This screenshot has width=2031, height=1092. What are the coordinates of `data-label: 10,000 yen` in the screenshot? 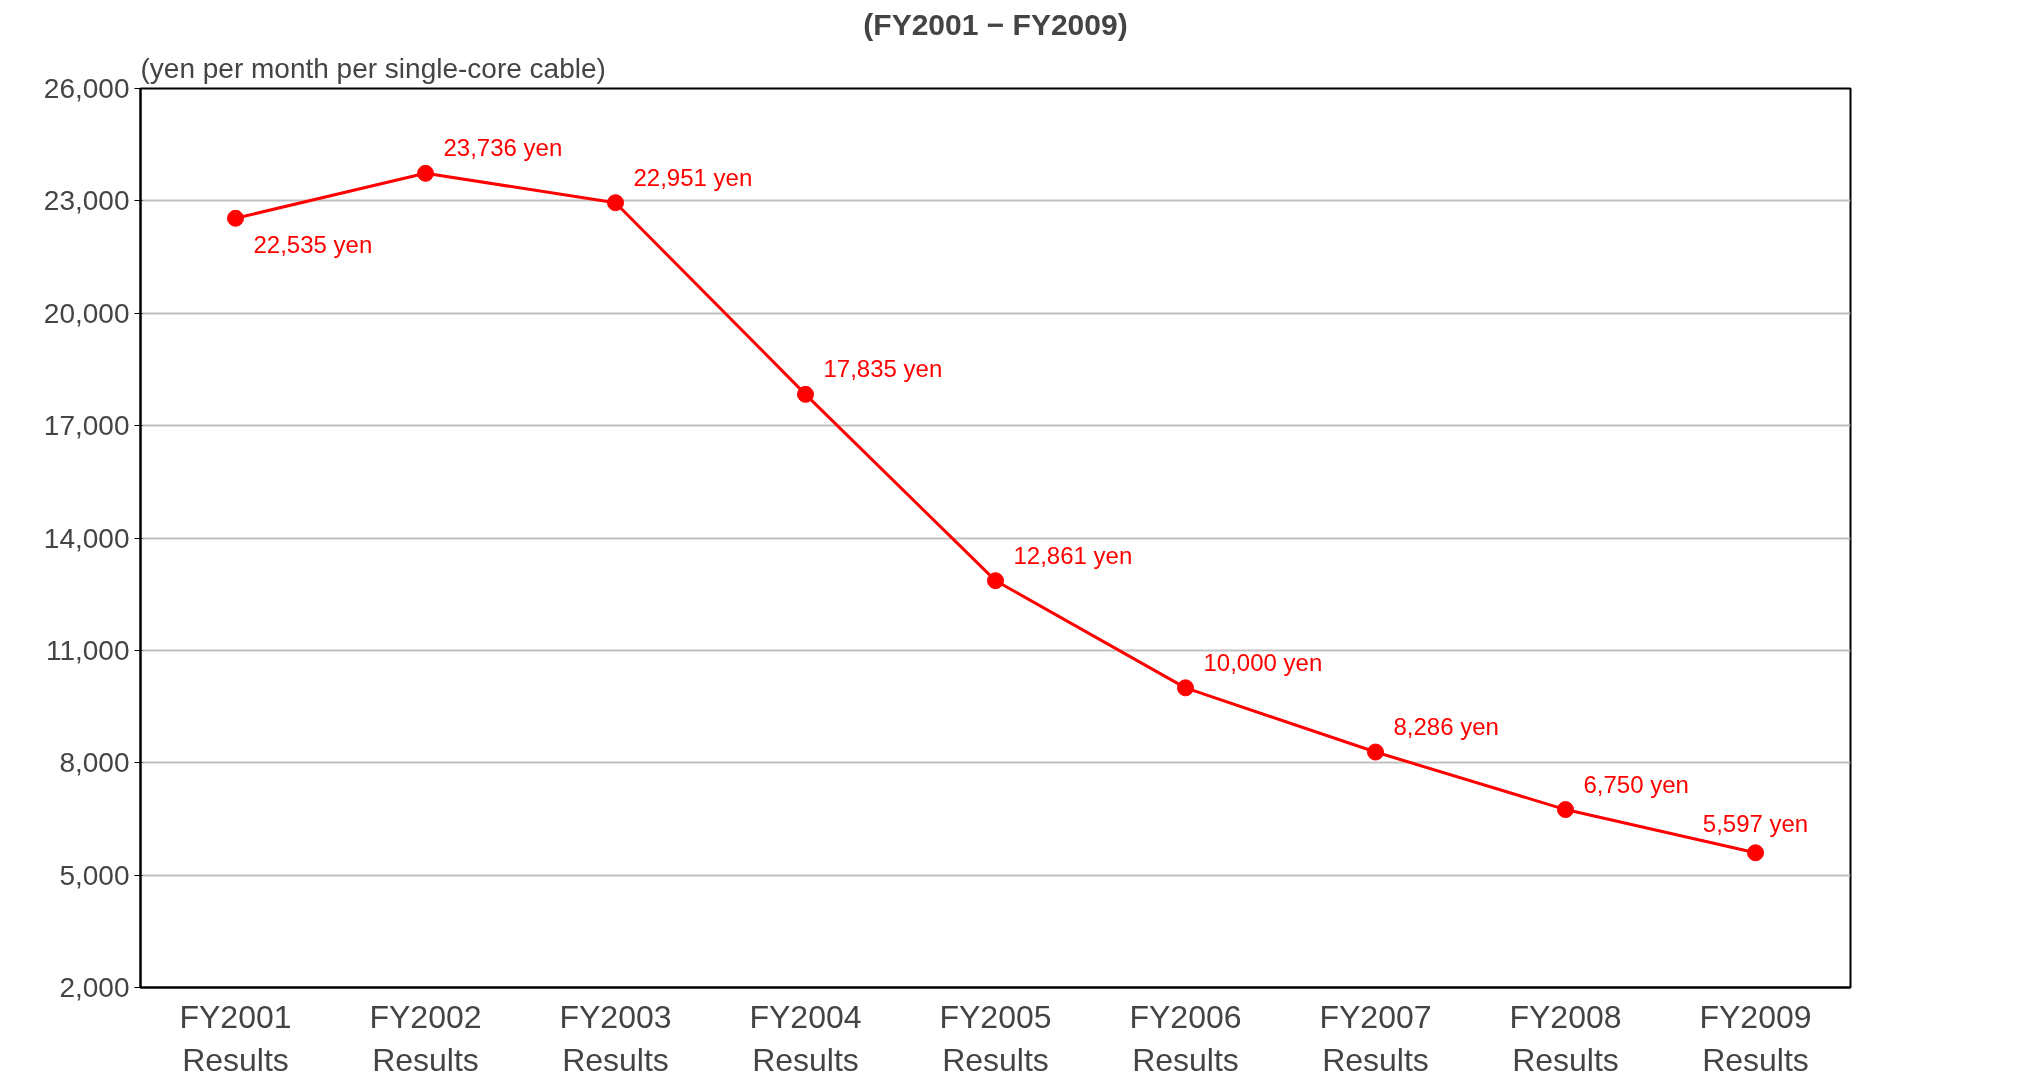 It's located at (1263, 662).